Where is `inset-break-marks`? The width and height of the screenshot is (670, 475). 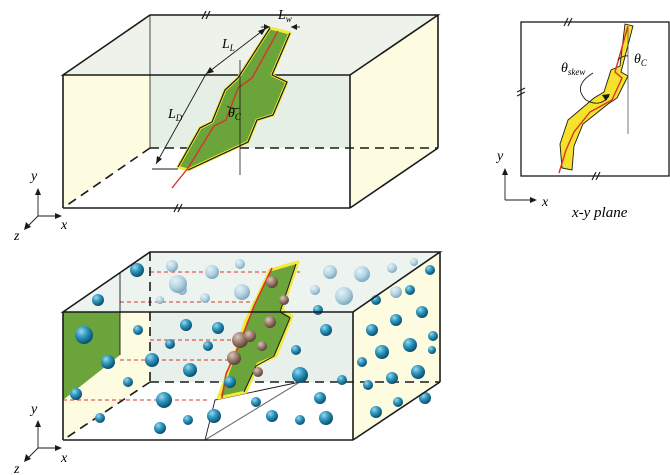
inset-break-marks is located at coordinates (558, 99).